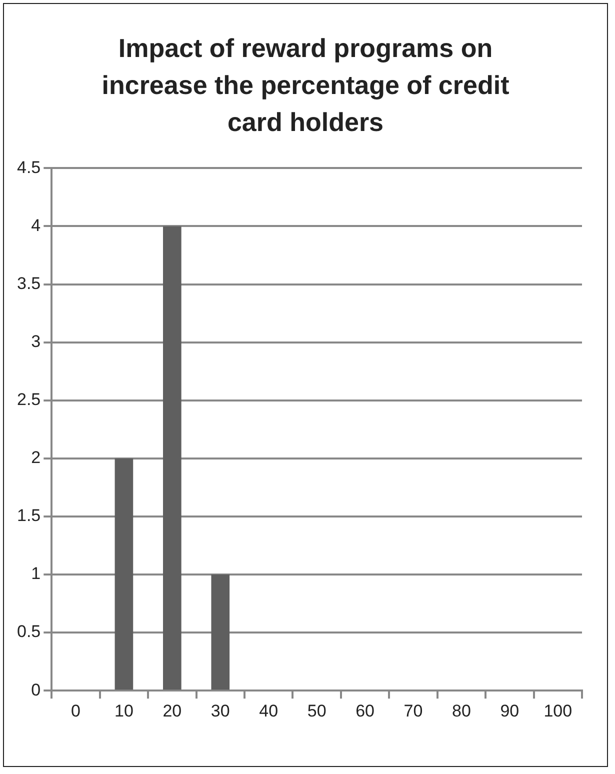 This screenshot has width=615, height=774. I want to click on y-tick-label: 2.5, so click(28, 400).